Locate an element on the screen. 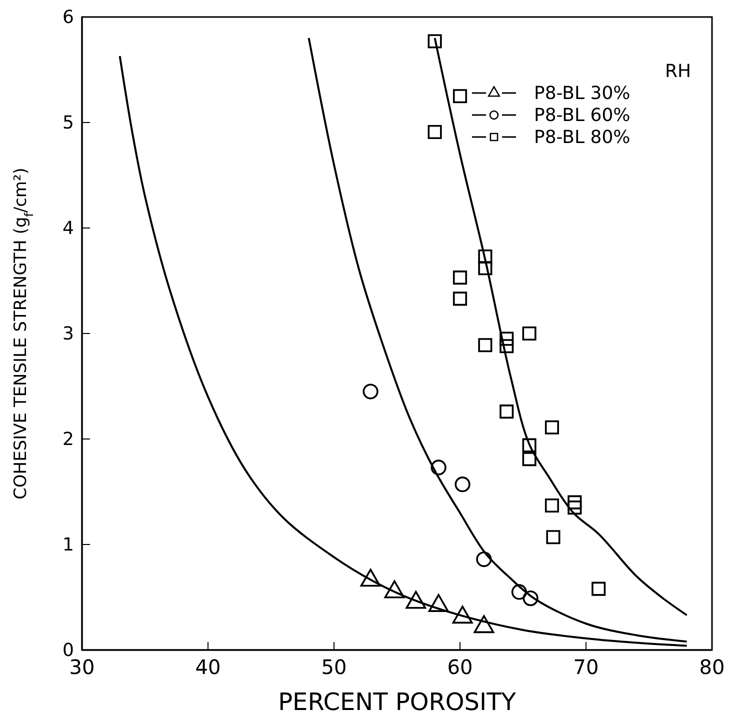 This screenshot has height=722, width=729. y-tick-label: 6 is located at coordinates (68, 17).